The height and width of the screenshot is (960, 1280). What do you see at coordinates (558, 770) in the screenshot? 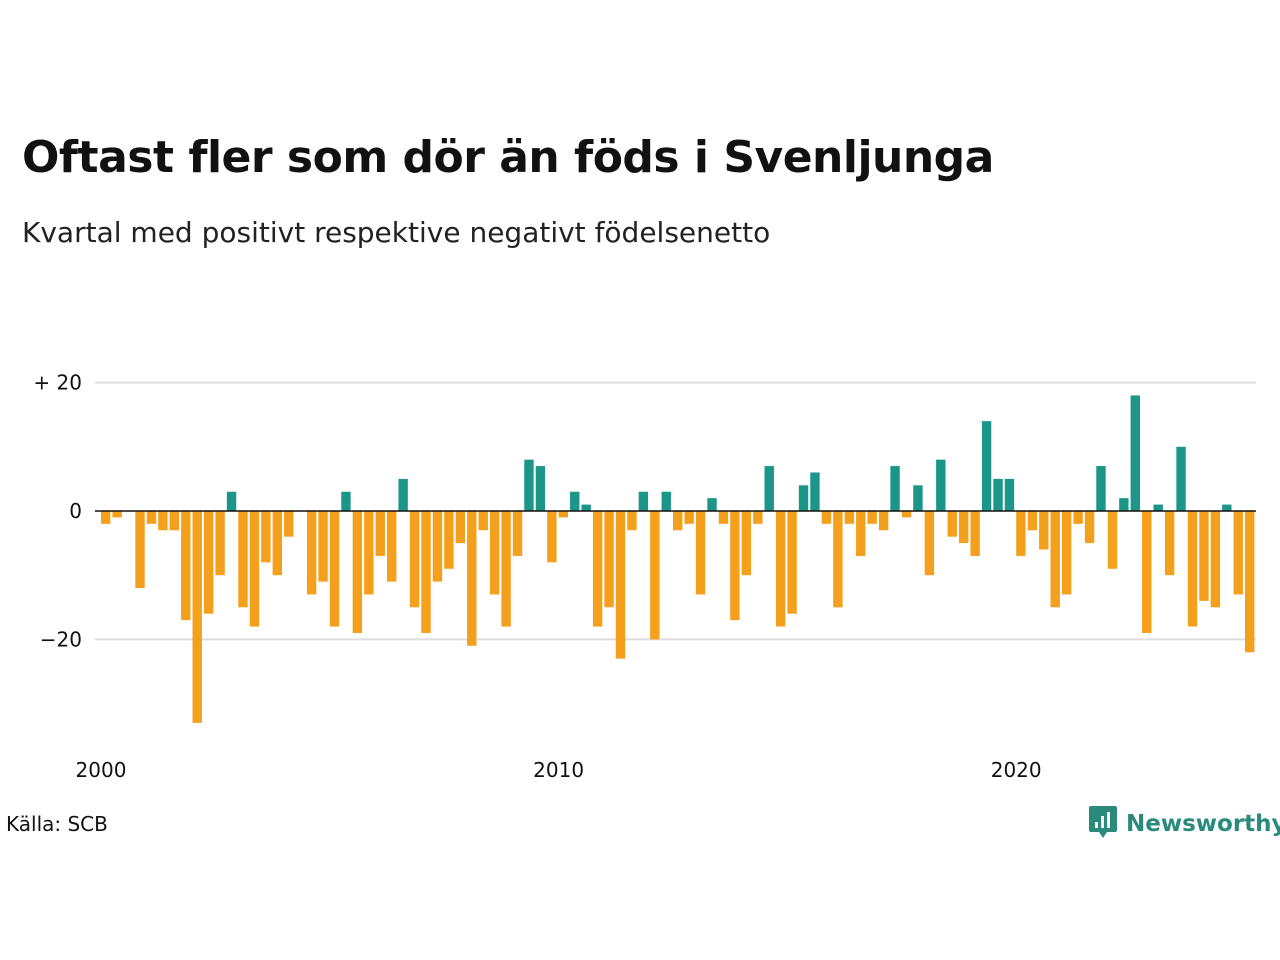
I see `x-tick-label: 2010` at bounding box center [558, 770].